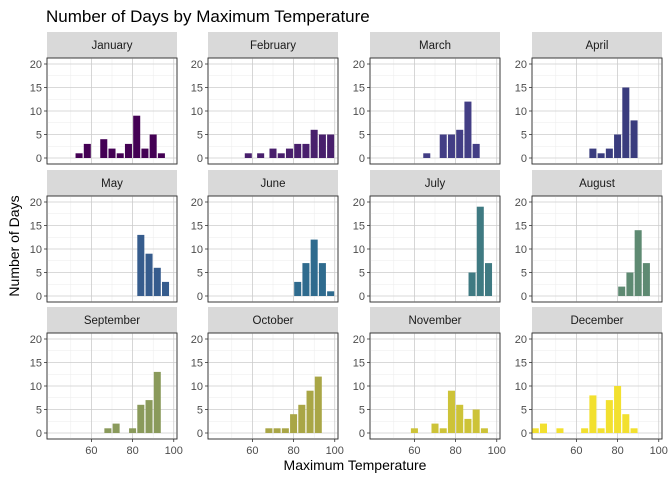 This screenshot has height=480, width=672. What do you see at coordinates (589, 236) in the screenshot?
I see `facet-panel: August 0 5 10 15 20` at bounding box center [589, 236].